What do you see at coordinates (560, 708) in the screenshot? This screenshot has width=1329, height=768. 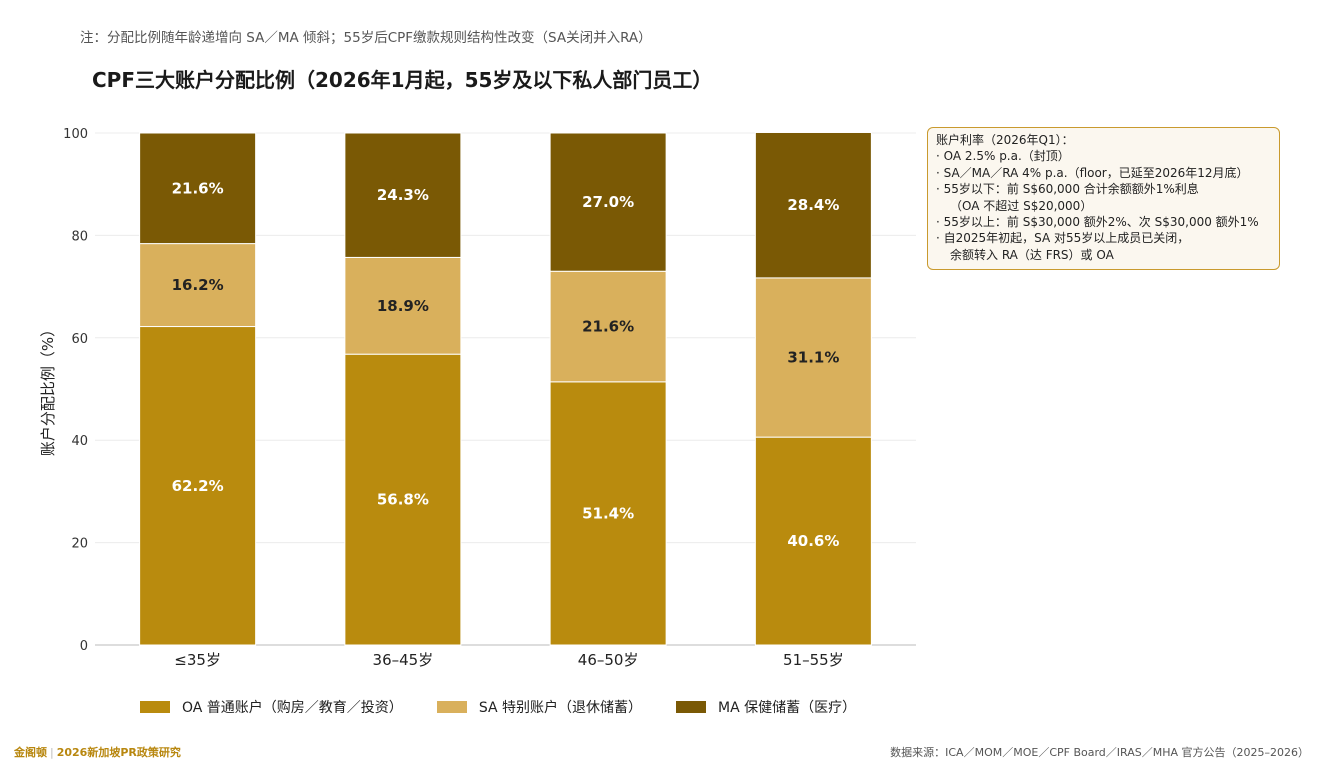 I see `legend-label-sa: SA 特别账户（退休储蓄）` at bounding box center [560, 708].